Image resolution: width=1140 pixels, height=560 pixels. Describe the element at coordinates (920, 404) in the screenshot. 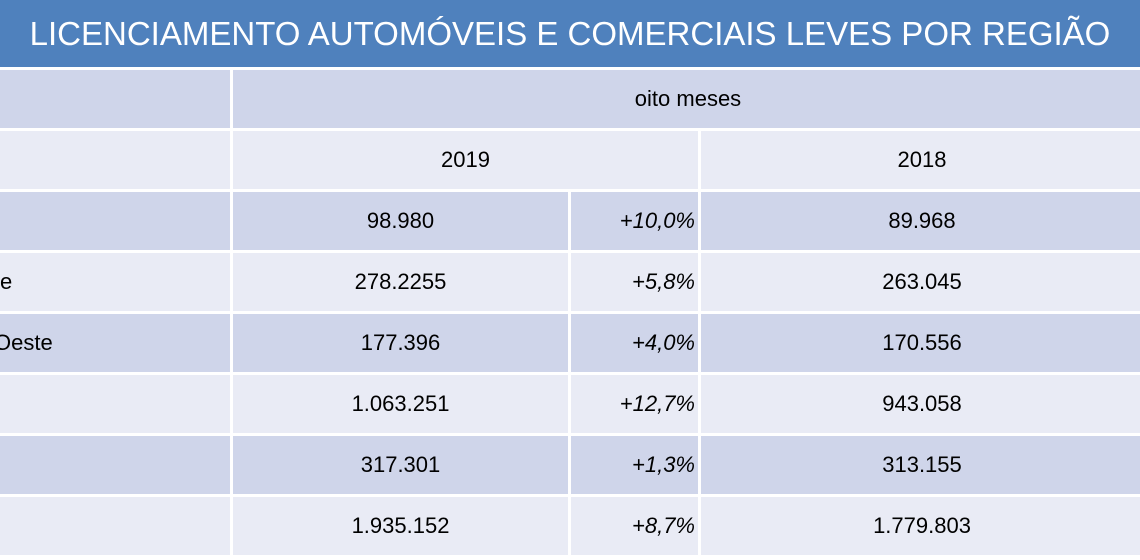

I see `value-2018: 943.058` at that location.